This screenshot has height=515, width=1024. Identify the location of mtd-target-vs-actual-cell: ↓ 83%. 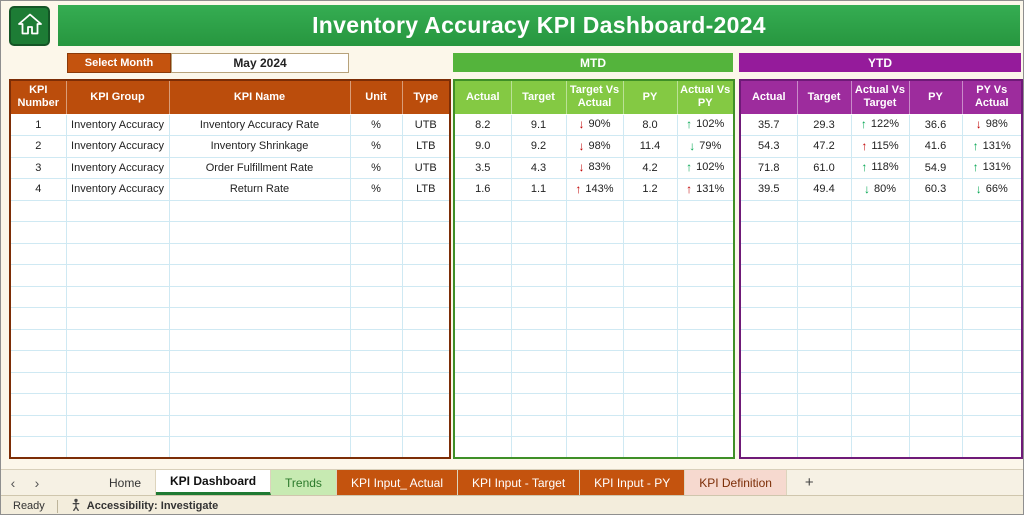
(594, 167).